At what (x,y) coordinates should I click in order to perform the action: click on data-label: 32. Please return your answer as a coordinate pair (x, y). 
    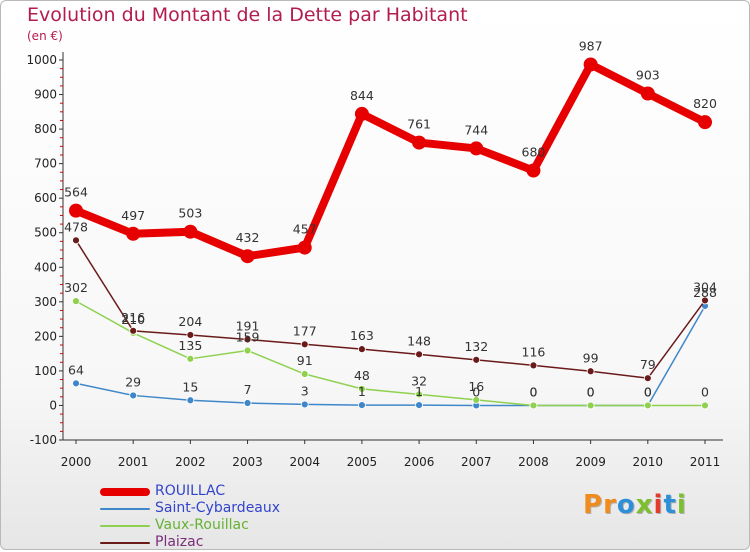
    Looking at the image, I should click on (419, 380).